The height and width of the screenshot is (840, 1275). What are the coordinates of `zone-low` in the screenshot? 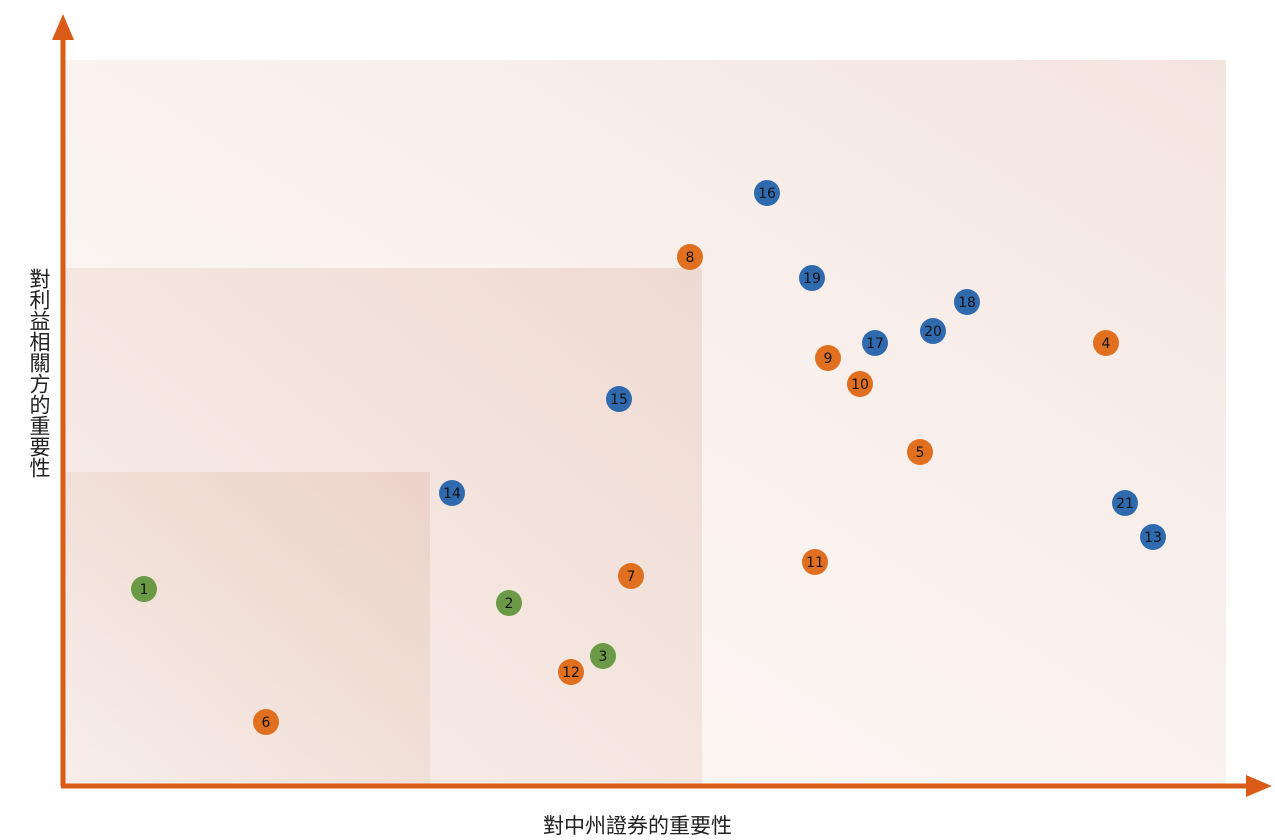 It's located at (247, 628).